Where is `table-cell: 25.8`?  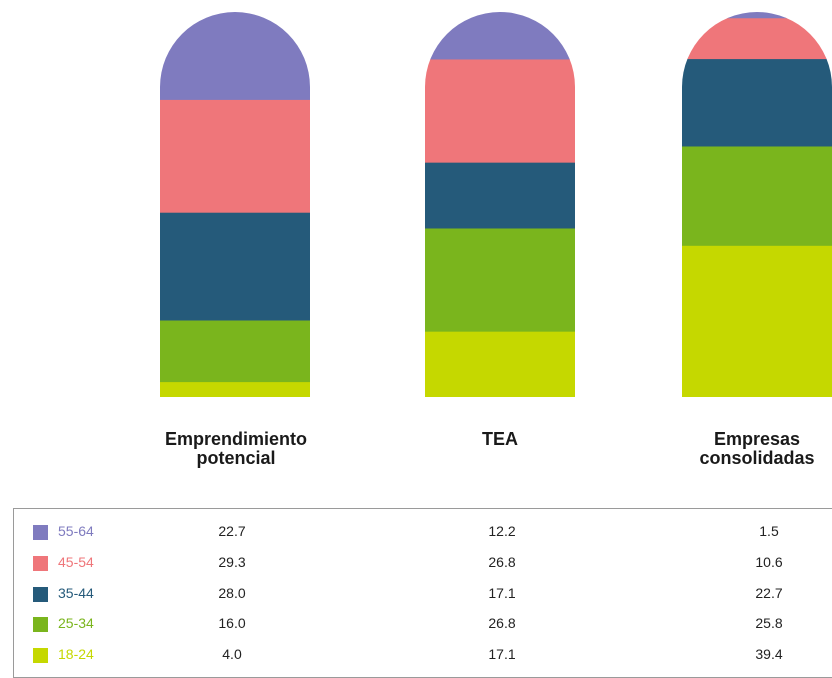
table-cell: 25.8 is located at coordinates (769, 623).